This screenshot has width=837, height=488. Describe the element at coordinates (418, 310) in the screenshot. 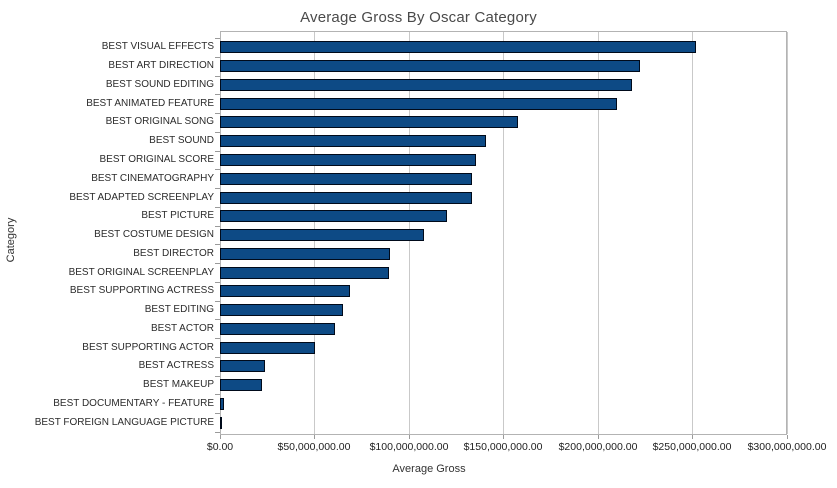

I see `bar-row: BEST EDITING` at that location.